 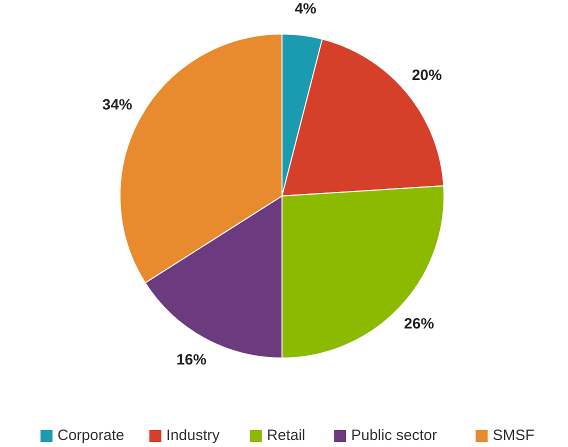 What do you see at coordinates (513, 435) in the screenshot?
I see `legend-label: SMSF` at bounding box center [513, 435].